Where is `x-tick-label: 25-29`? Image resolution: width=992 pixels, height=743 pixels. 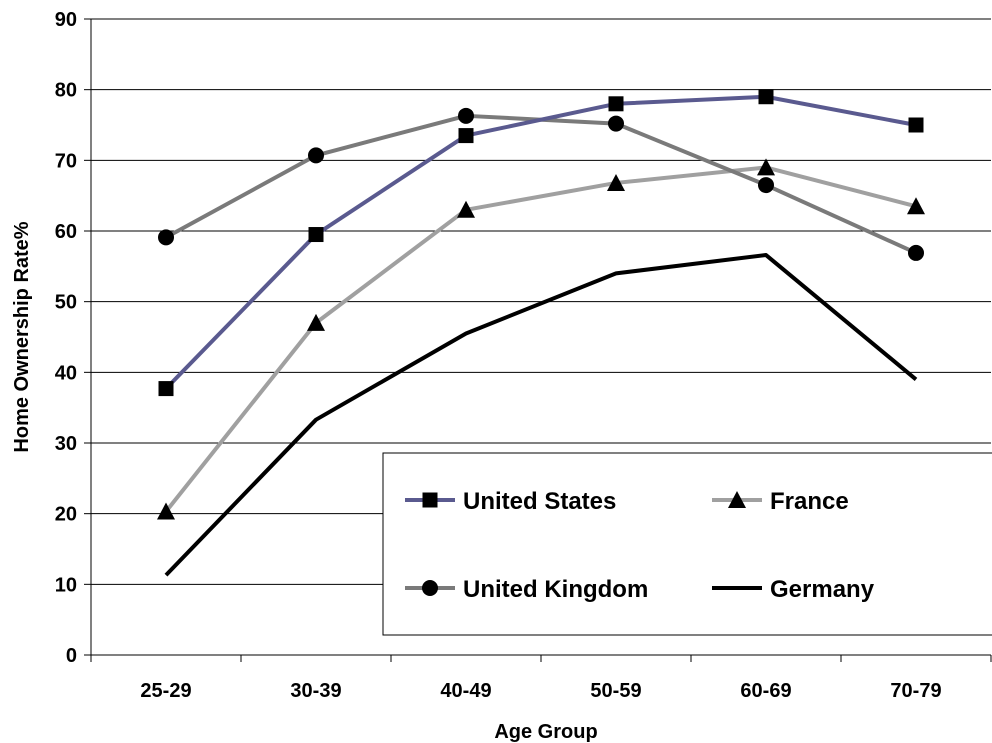
x-tick-label: 25-29 is located at coordinates (165, 691).